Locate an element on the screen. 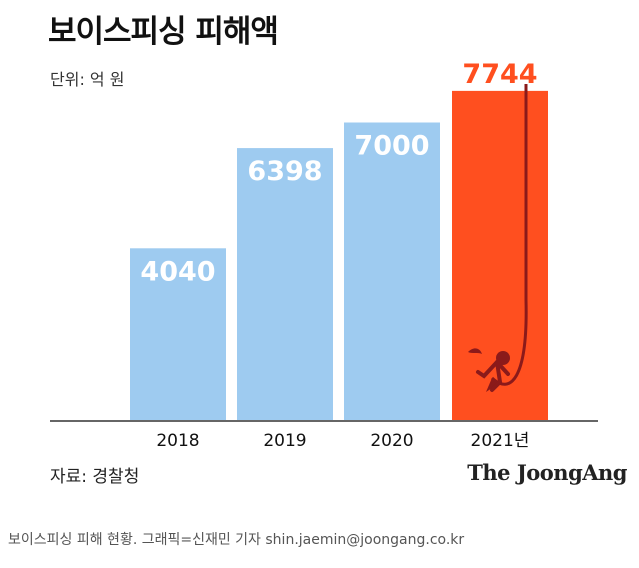 This screenshot has width=639, height=568. bar-value-label: 4040 is located at coordinates (177, 271).